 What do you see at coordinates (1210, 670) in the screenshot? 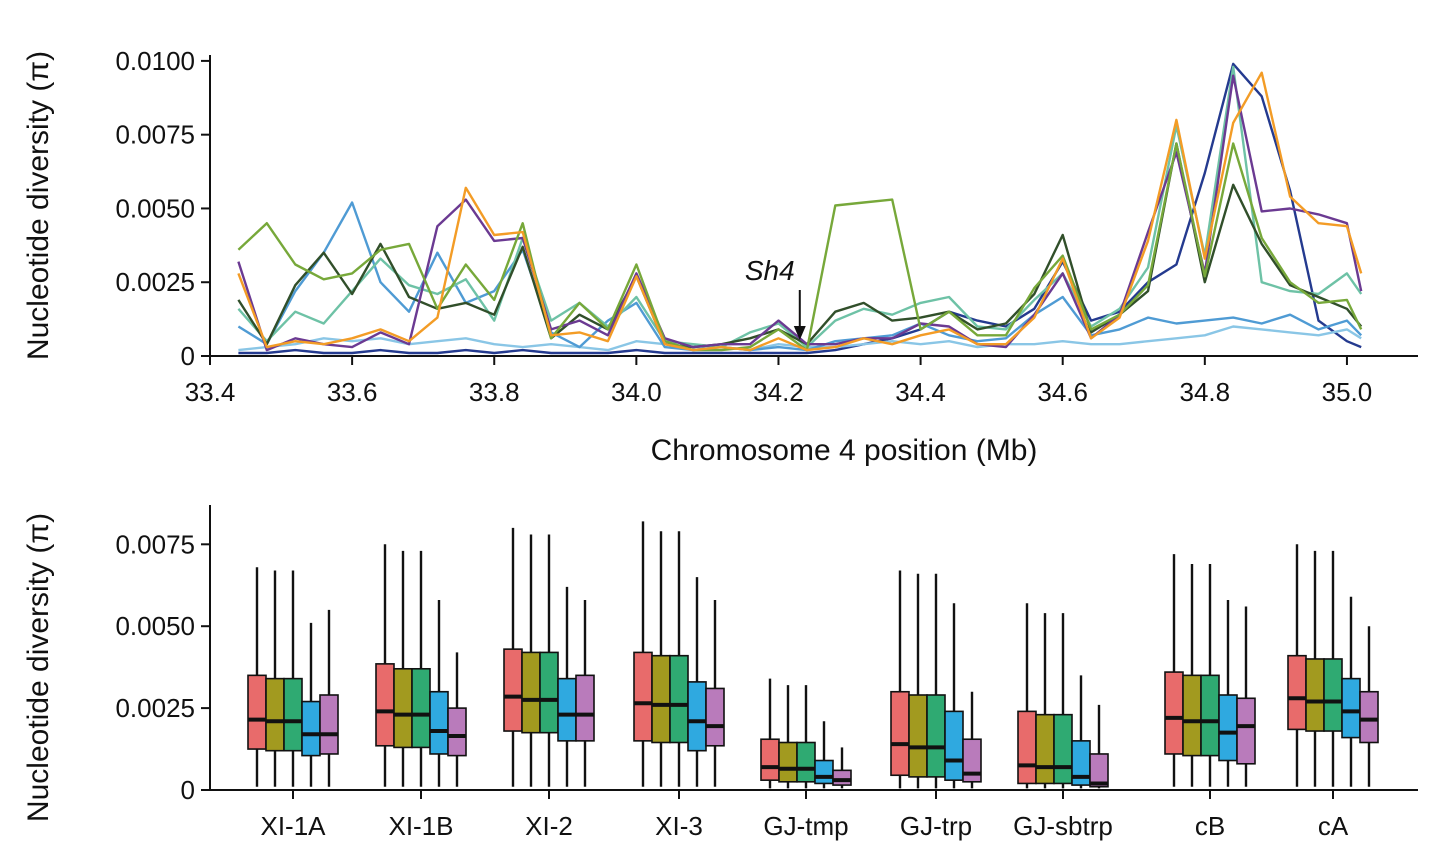
I see `box-group-cB` at bounding box center [1210, 670].